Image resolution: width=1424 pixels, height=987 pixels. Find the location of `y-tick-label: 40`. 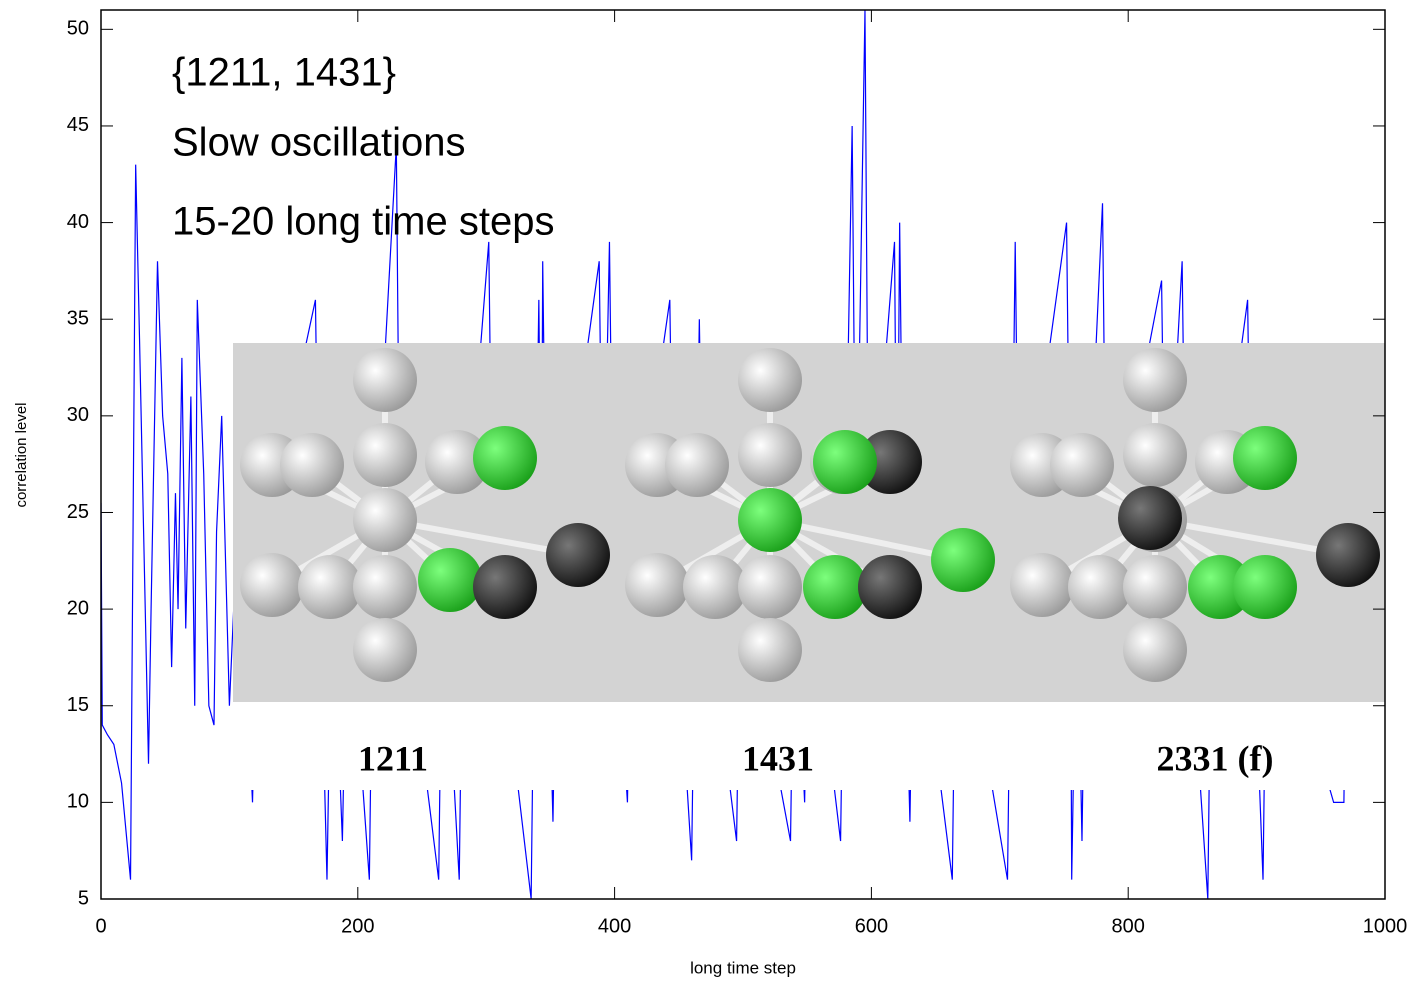

y-tick-label: 40 is located at coordinates (78, 222).